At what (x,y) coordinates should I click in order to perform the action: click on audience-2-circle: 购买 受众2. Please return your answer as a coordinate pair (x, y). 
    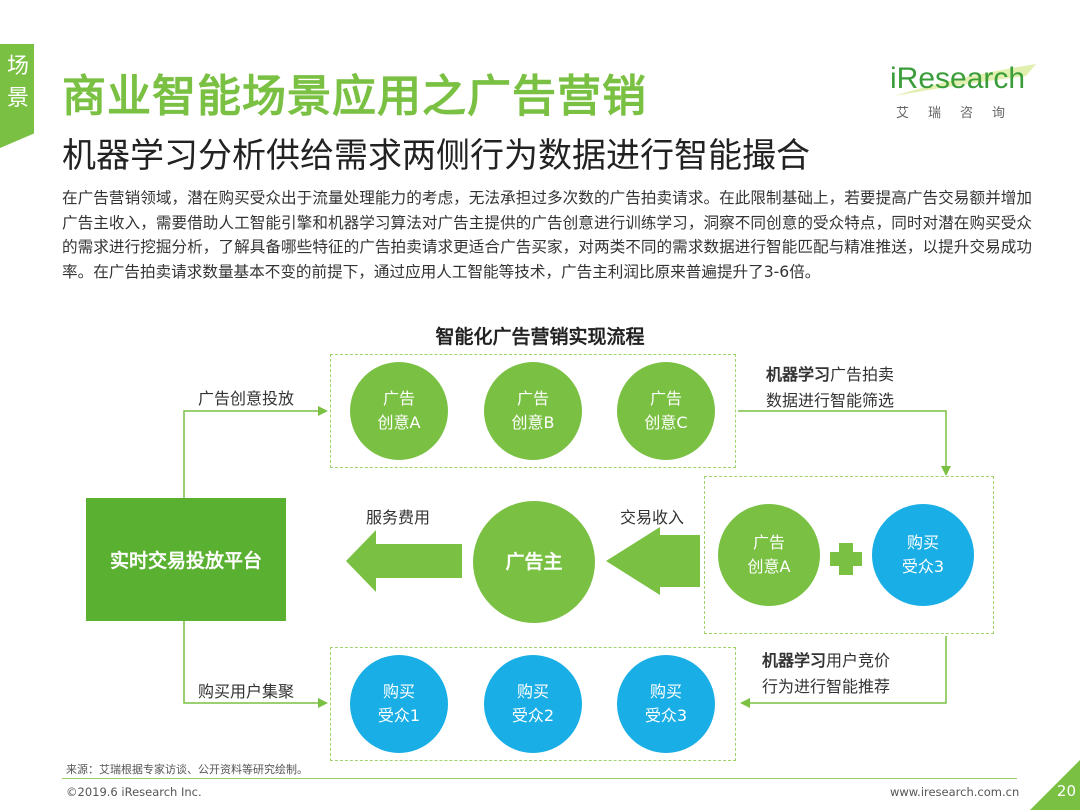
    Looking at the image, I should click on (533, 704).